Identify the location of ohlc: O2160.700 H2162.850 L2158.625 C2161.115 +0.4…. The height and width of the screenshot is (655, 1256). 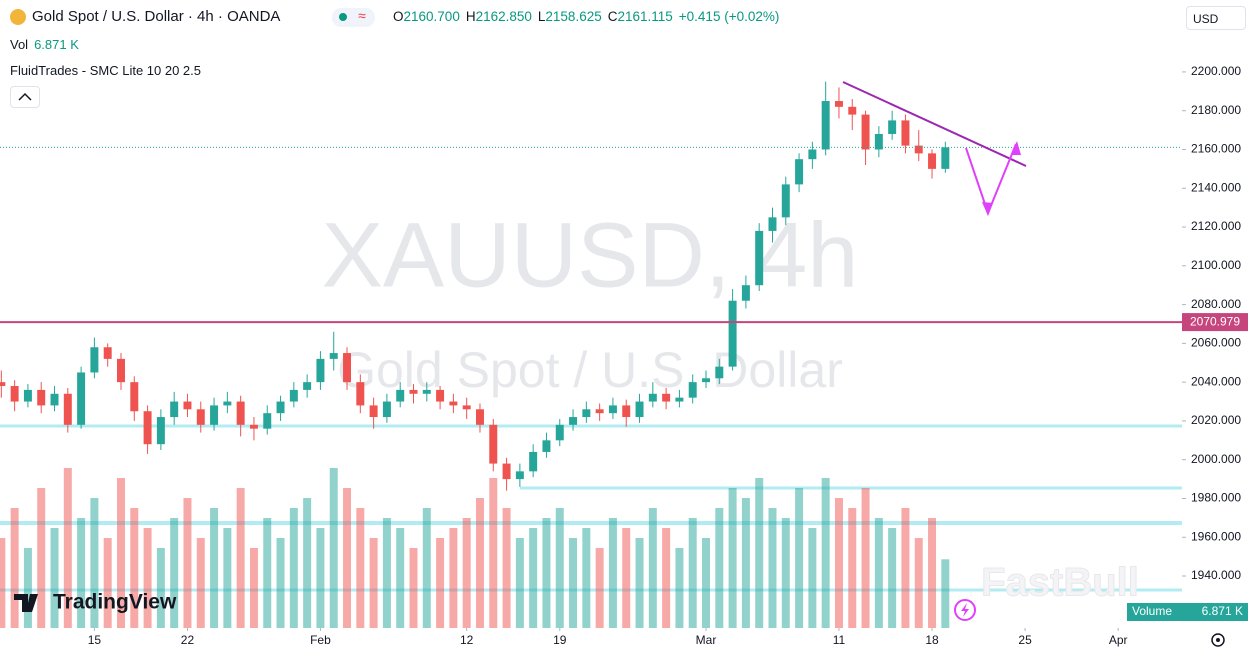
(589, 16).